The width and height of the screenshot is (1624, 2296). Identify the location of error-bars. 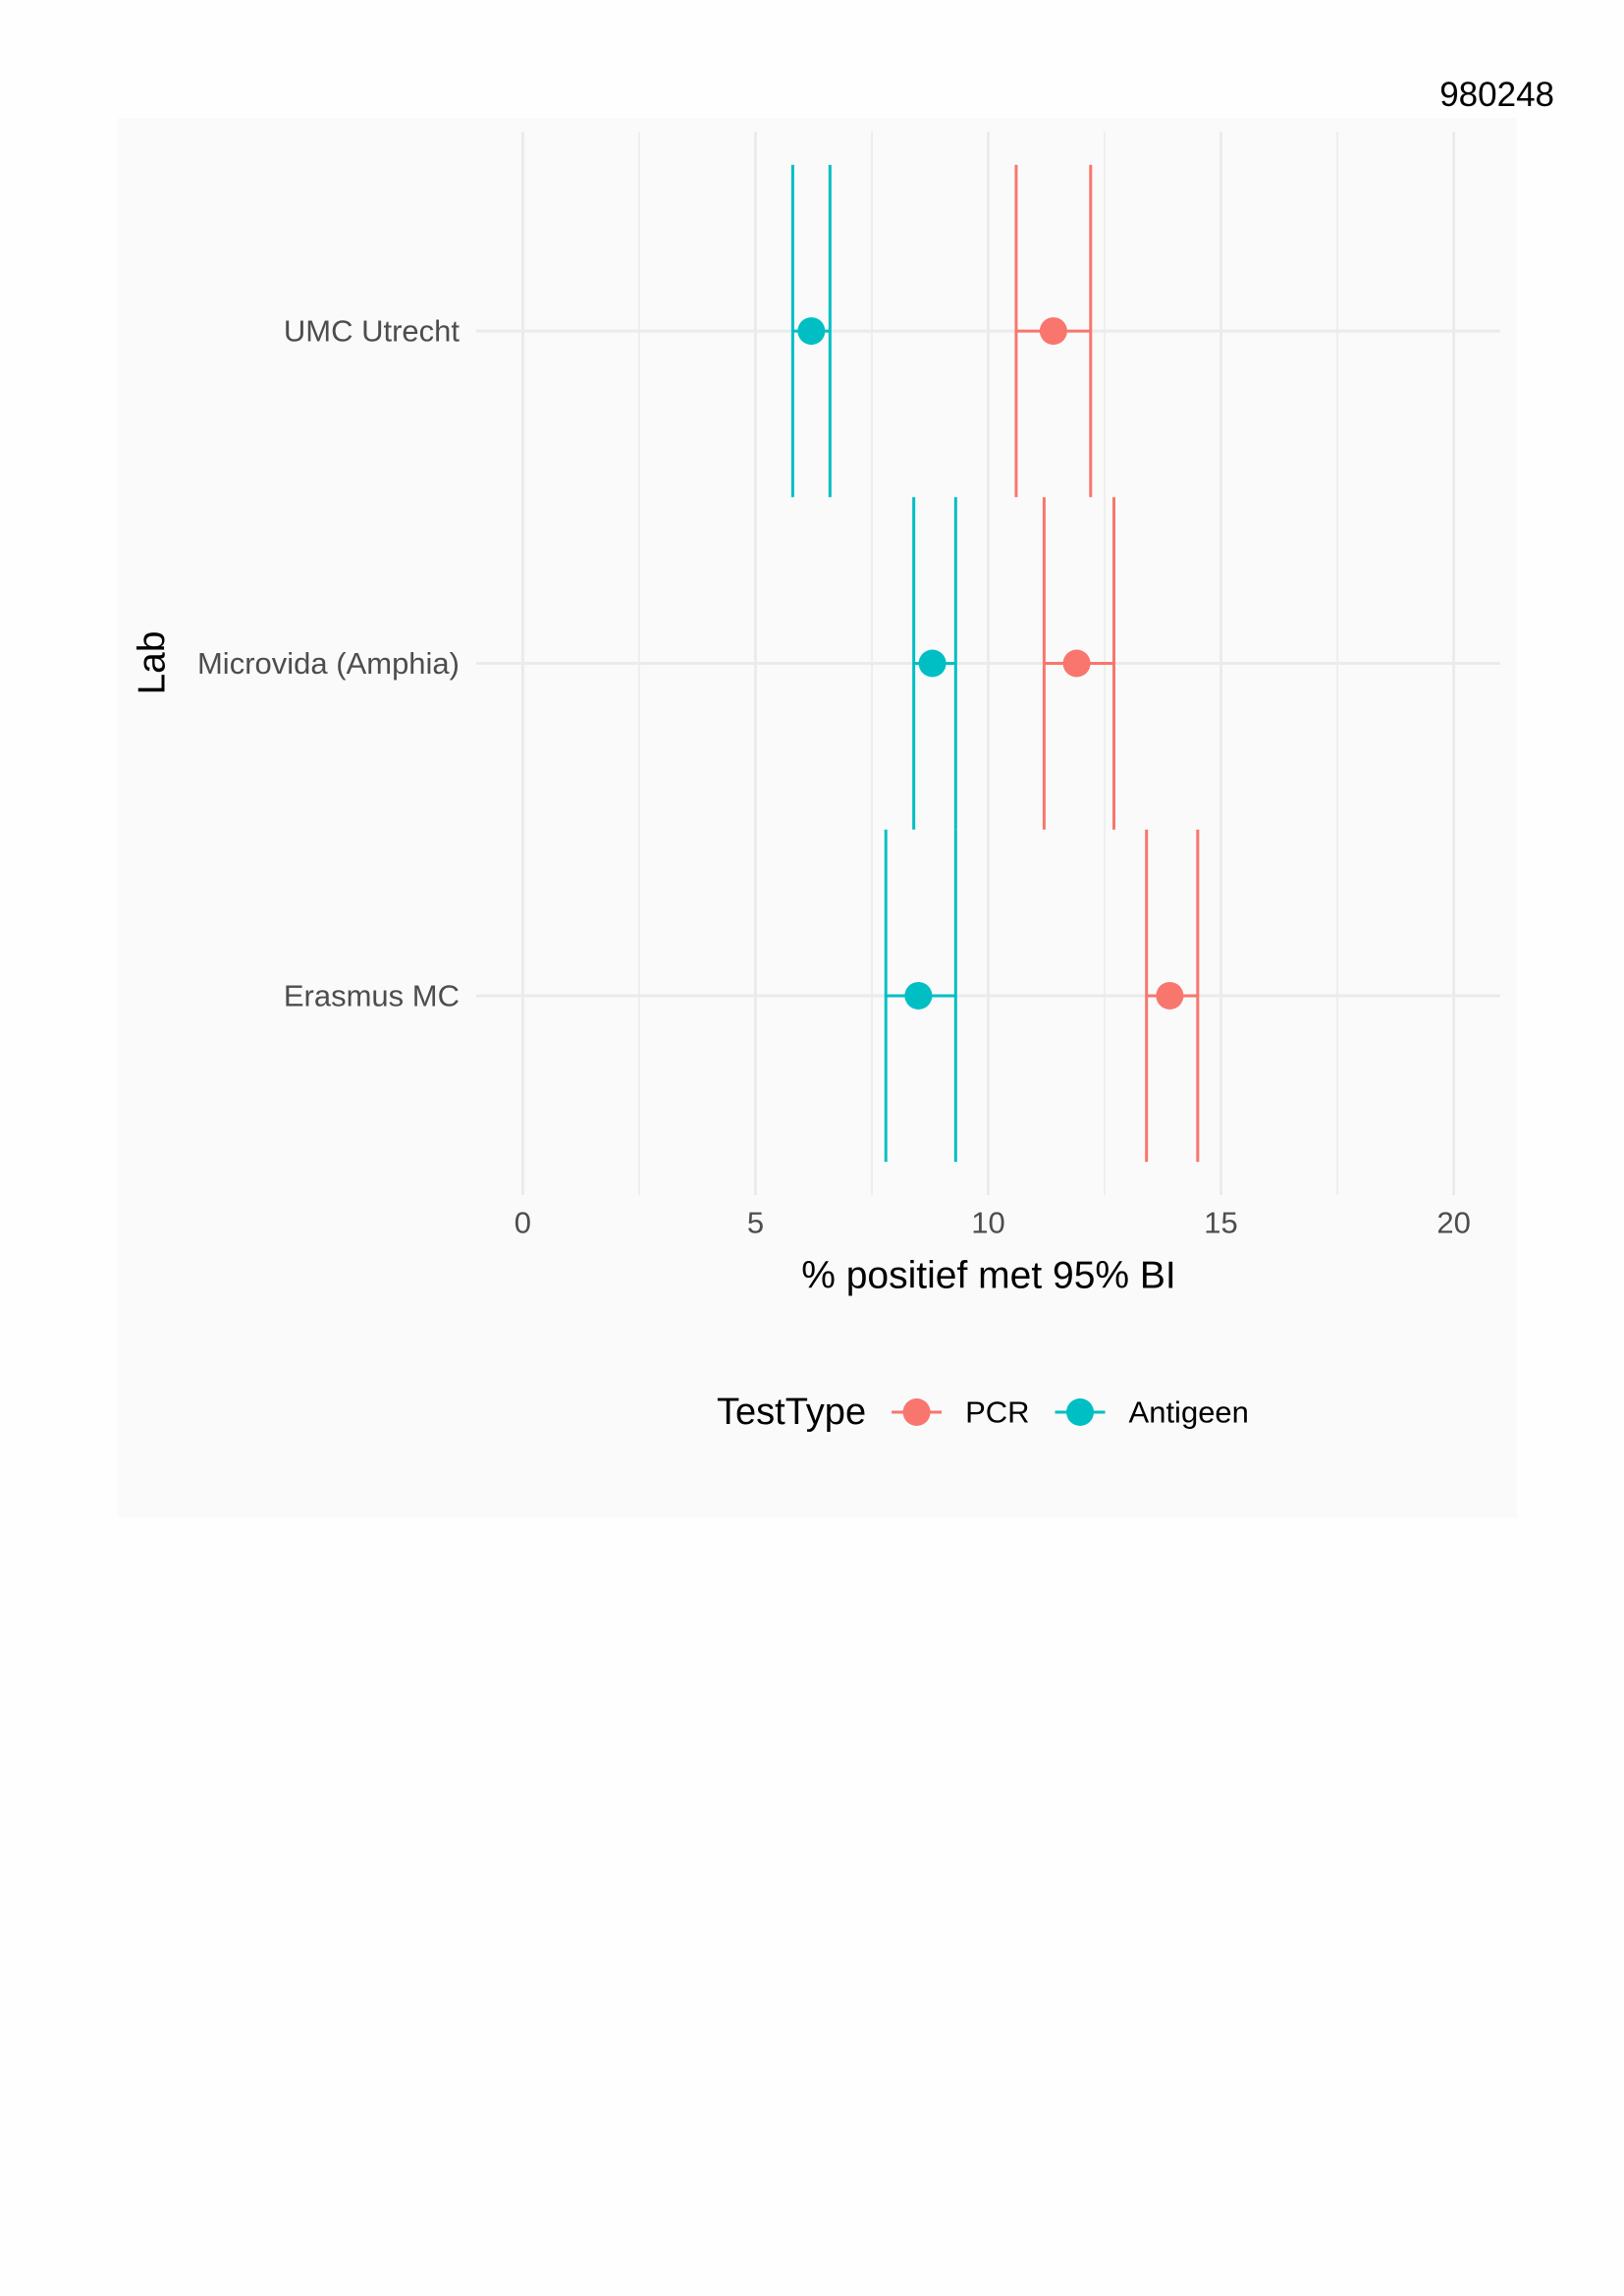
(995, 663).